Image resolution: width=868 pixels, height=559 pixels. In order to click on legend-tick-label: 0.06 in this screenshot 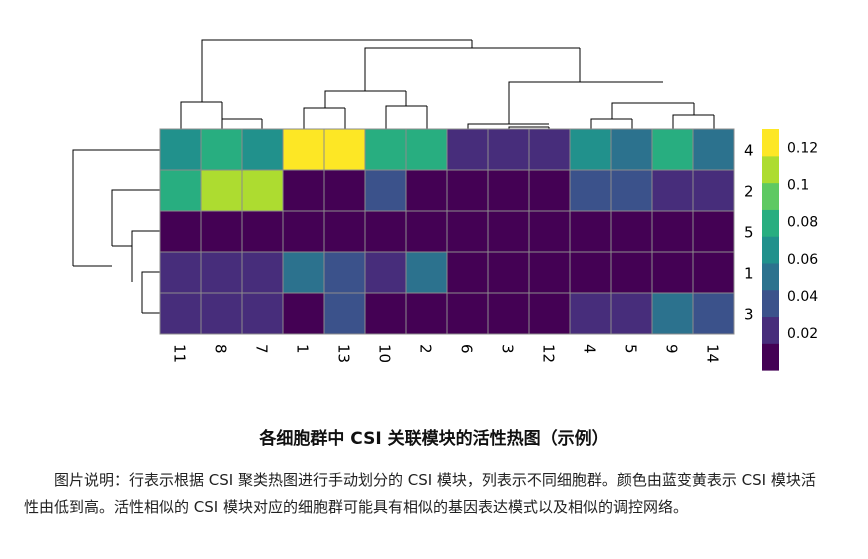, I will do `click(802, 260)`.